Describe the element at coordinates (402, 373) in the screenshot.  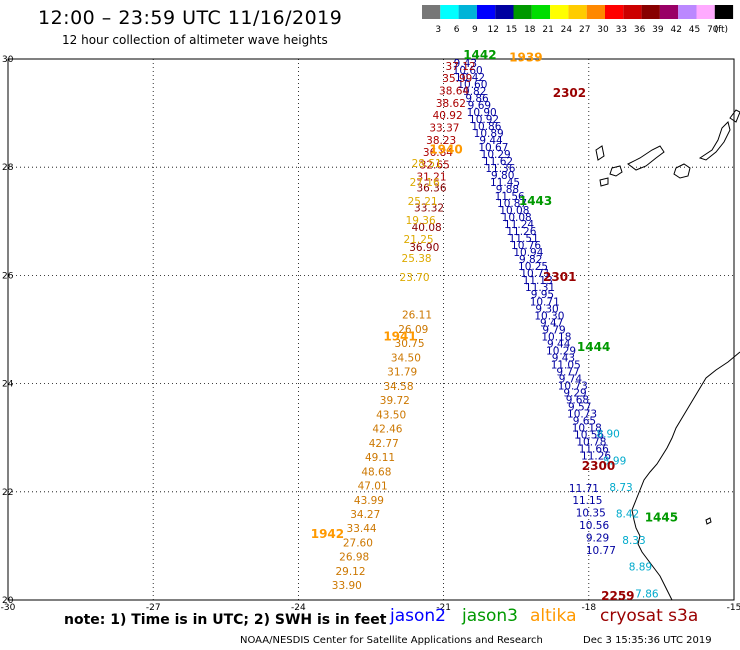
I see `swh-value: 31.79` at that location.